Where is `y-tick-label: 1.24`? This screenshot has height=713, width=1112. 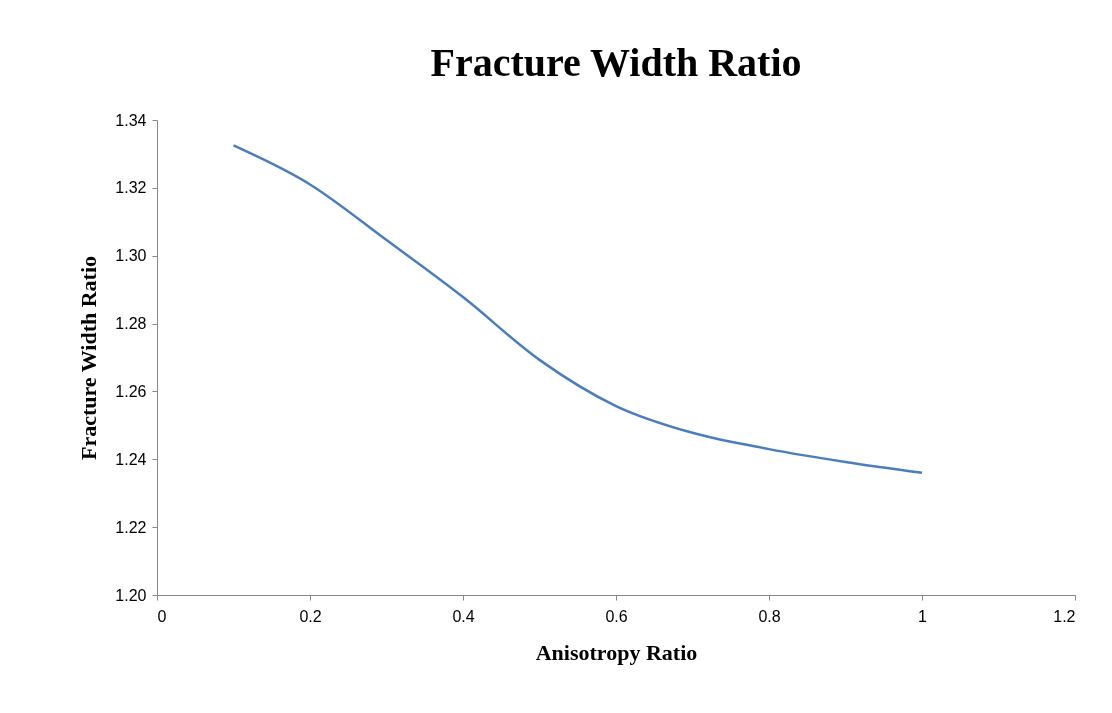
y-tick-label: 1.24 is located at coordinates (131, 459).